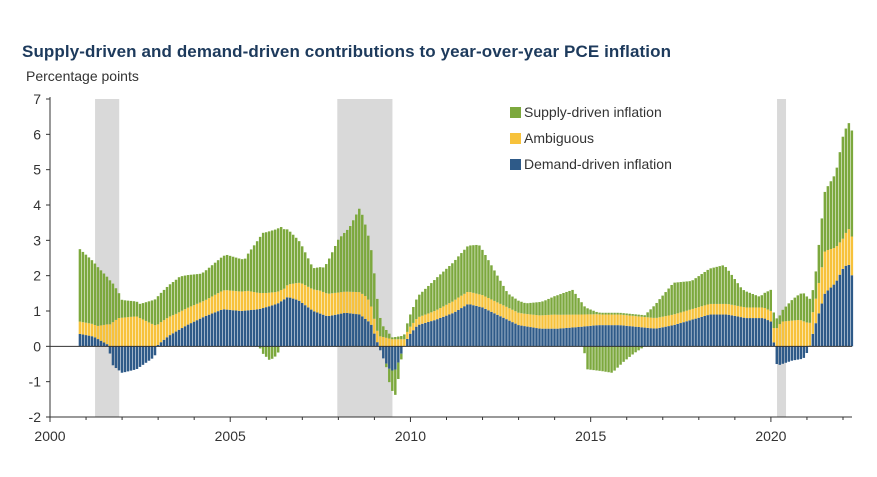  What do you see at coordinates (559, 138) in the screenshot?
I see `legend-label: Ambiguous` at bounding box center [559, 138].